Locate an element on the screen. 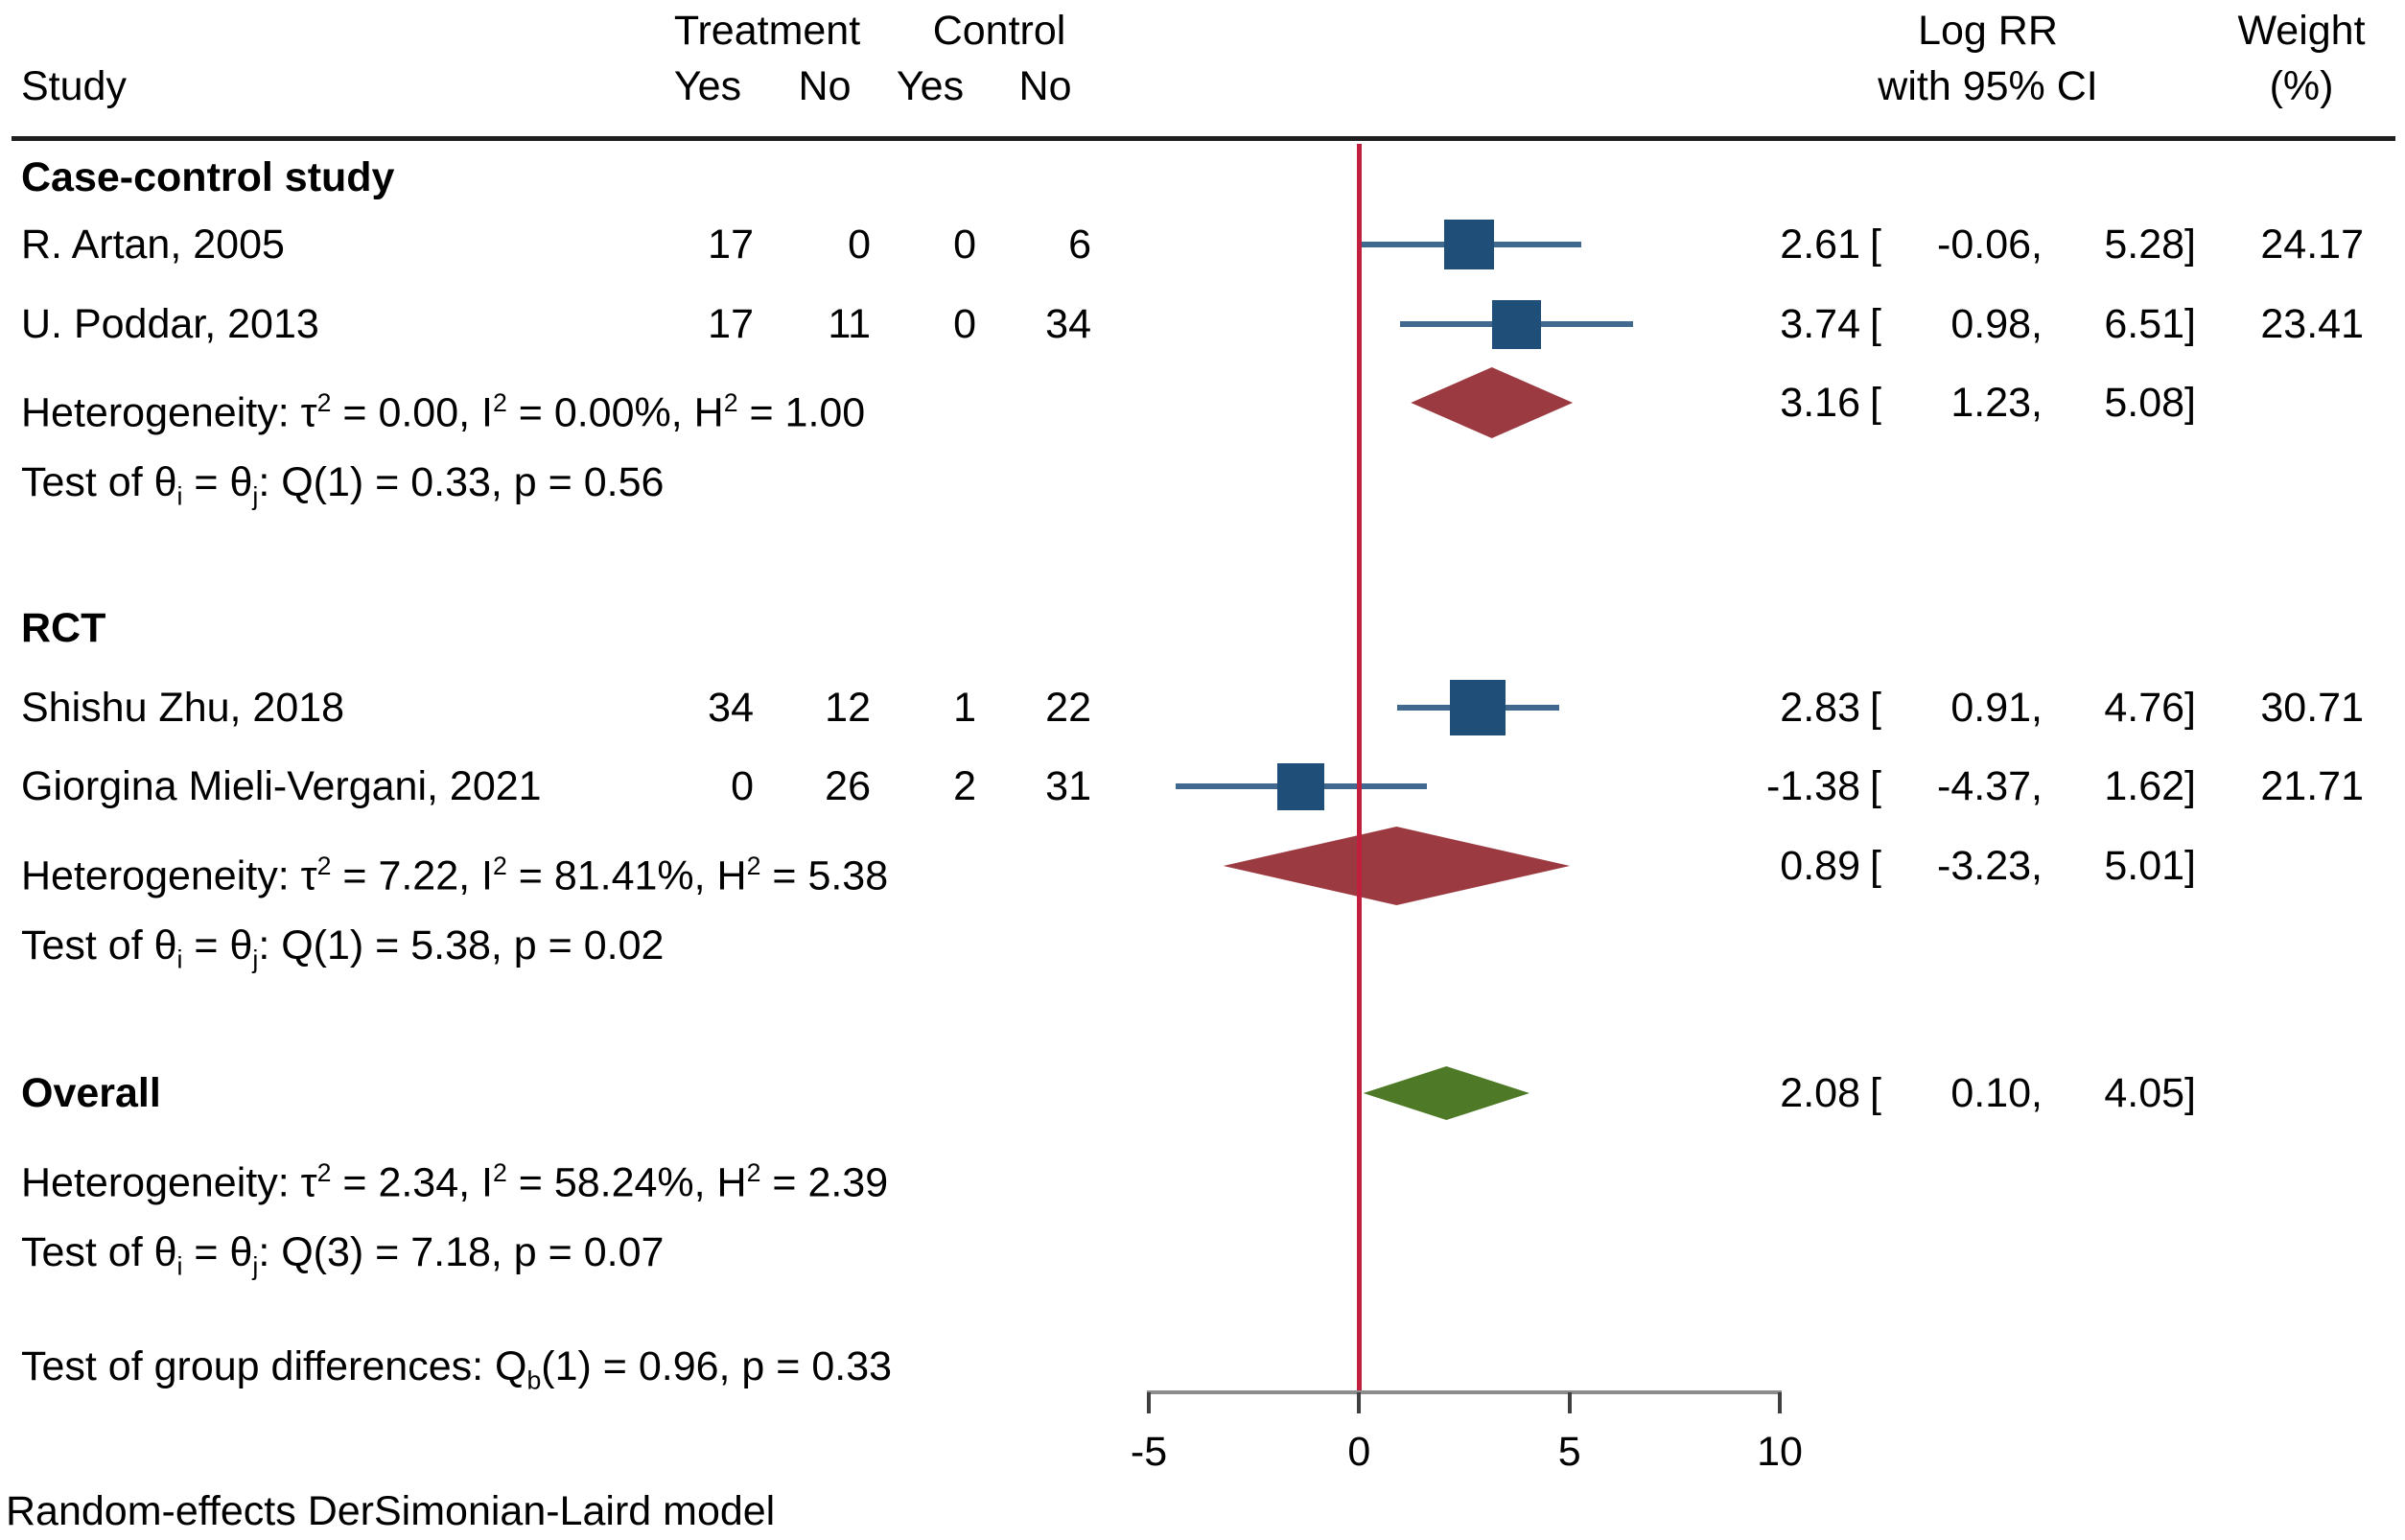 This screenshot has width=2405, height=1540. effect-label: 2.08[0.10, 4.05] is located at coordinates (1971, 1093).